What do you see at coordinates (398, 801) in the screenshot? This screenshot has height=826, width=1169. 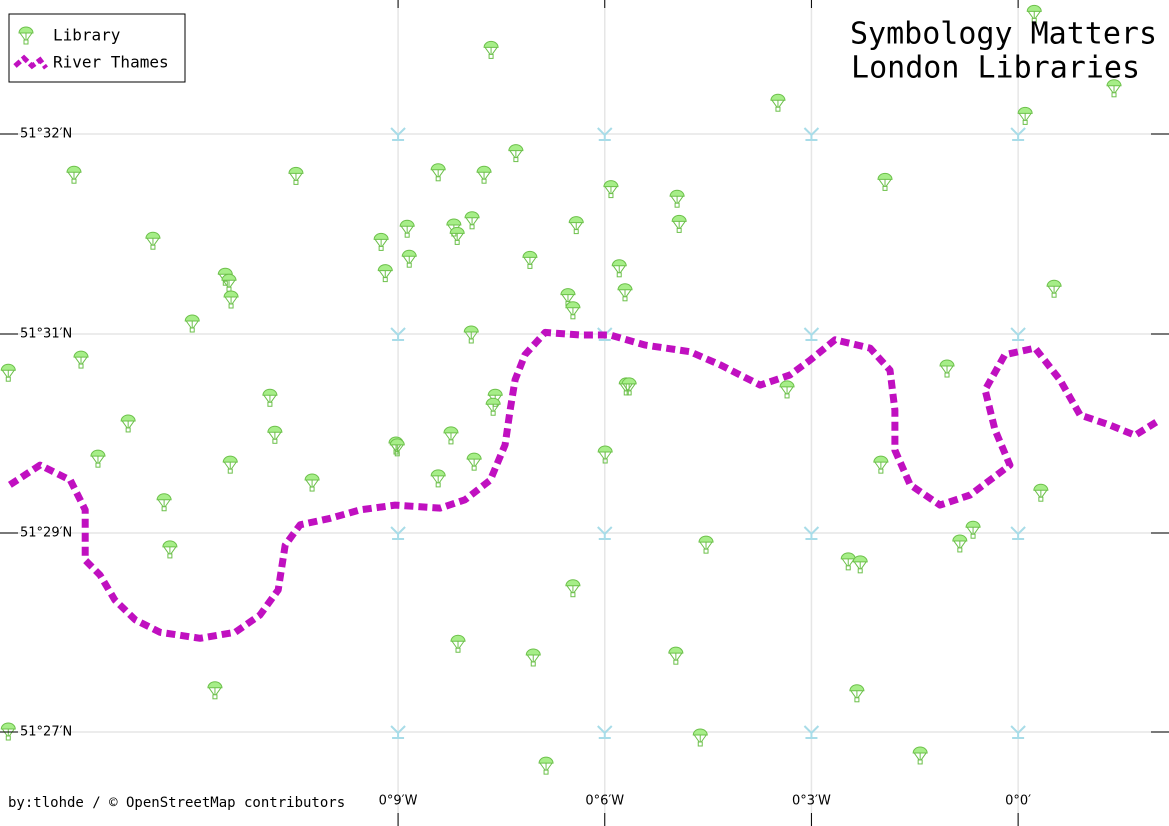 I see `x-tick-label: 0°9′W` at bounding box center [398, 801].